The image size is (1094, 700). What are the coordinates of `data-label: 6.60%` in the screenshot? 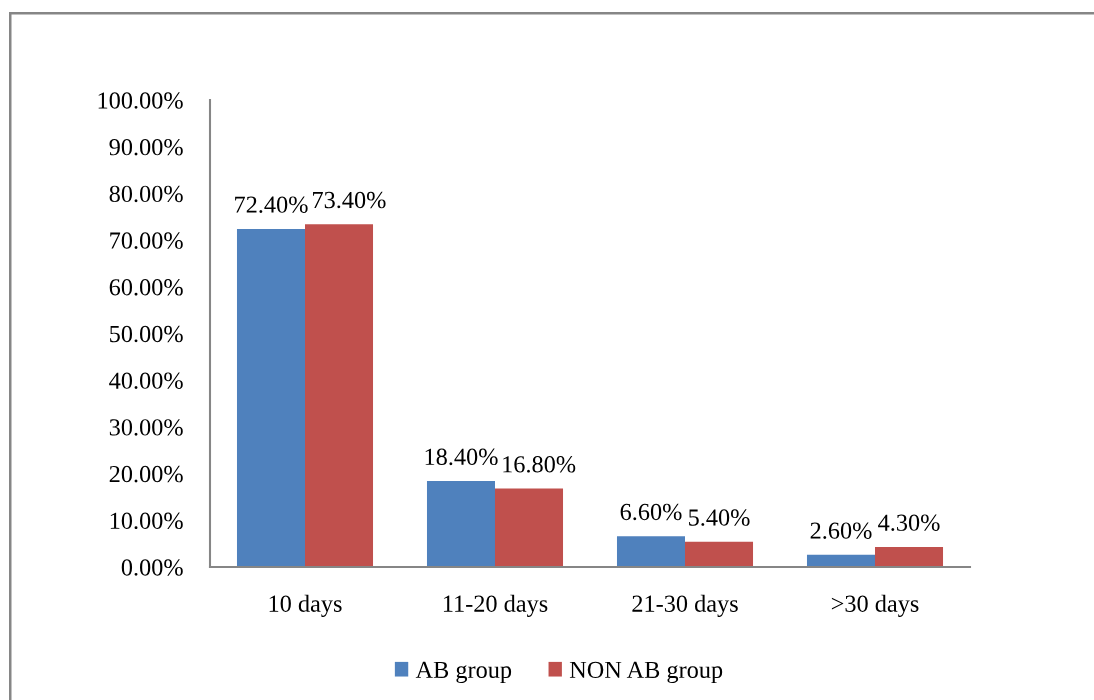 It's located at (651, 512).